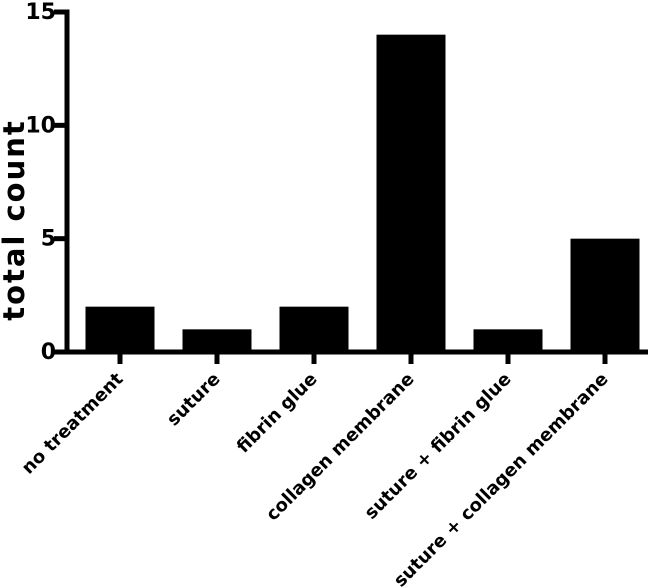 The image size is (657, 587). I want to click on x-category-label: no treatment, so click(73, 423).